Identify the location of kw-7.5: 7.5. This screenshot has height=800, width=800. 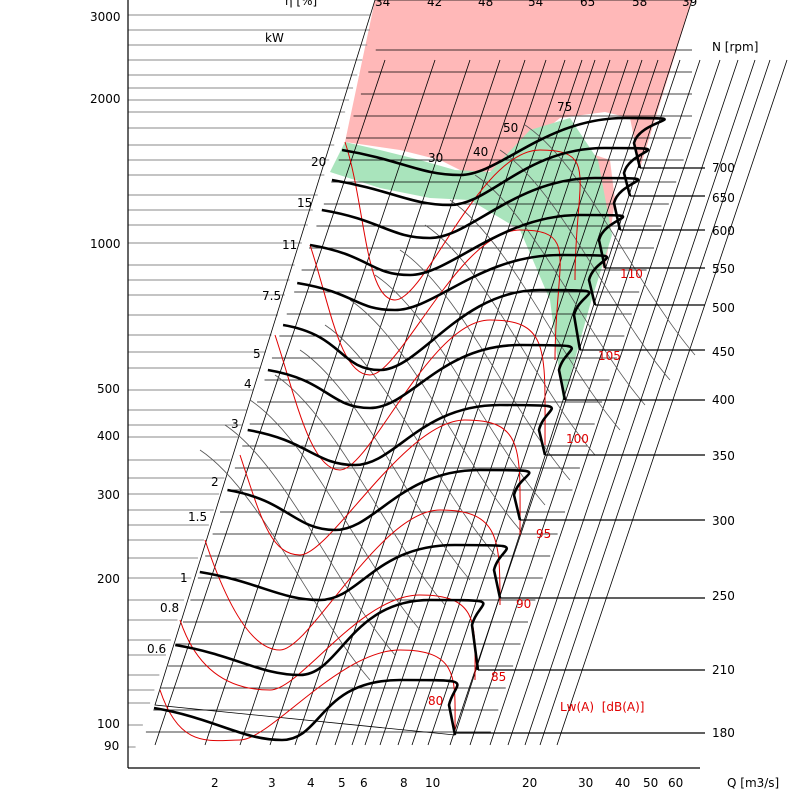
(271, 296).